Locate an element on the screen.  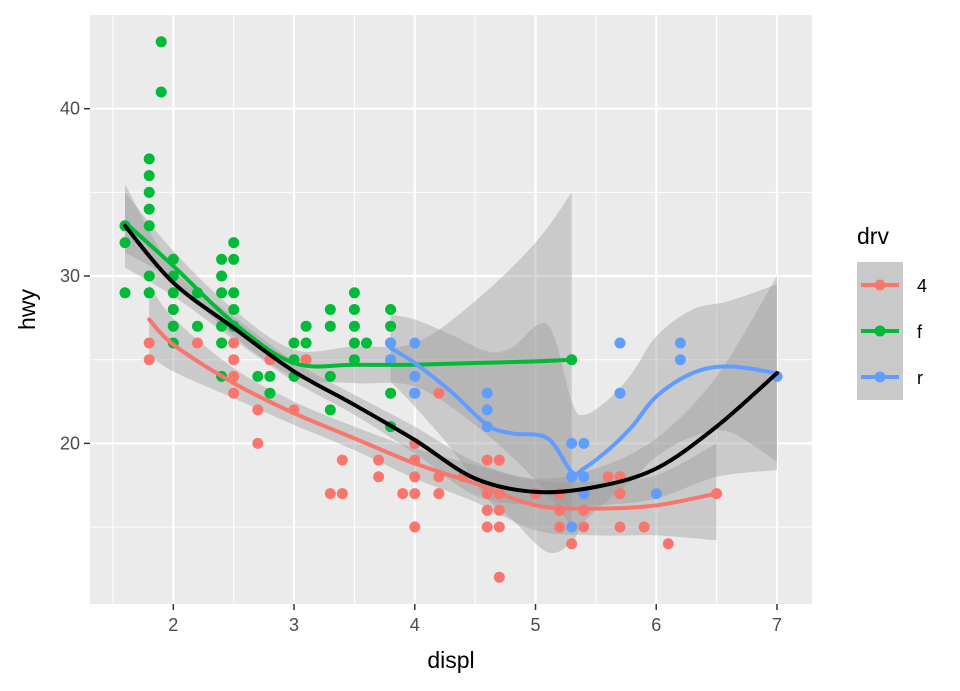
x-tick-label: 6 is located at coordinates (656, 625).